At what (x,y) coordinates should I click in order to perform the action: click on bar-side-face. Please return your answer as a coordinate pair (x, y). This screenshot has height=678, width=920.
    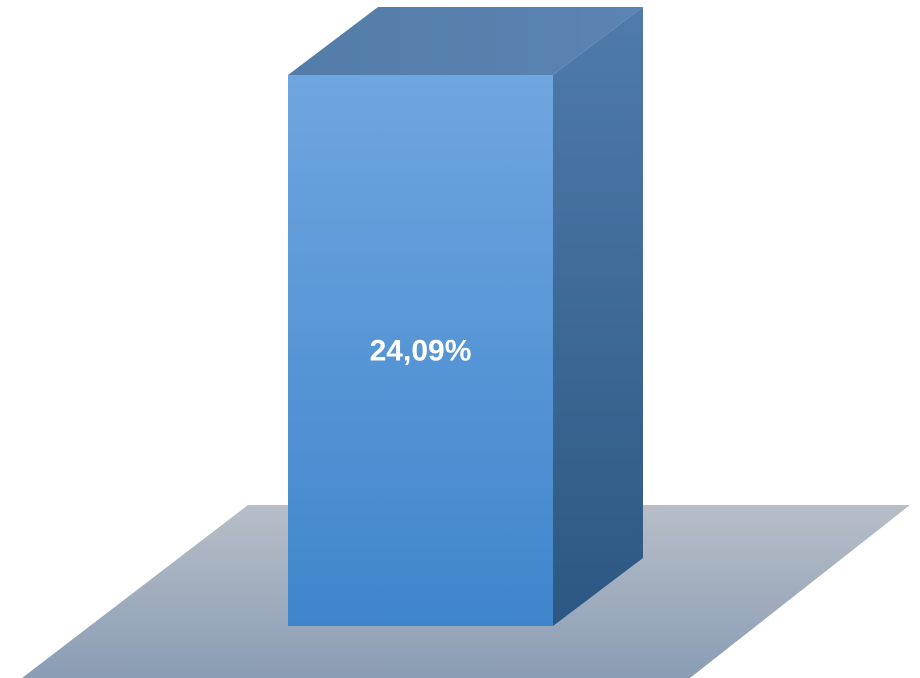
    Looking at the image, I should click on (598, 316).